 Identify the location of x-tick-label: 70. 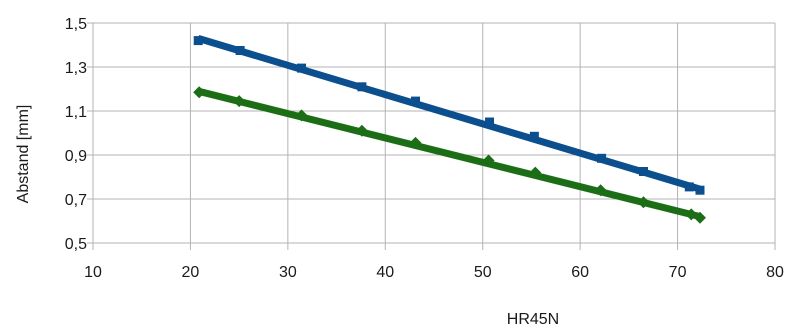
(678, 272).